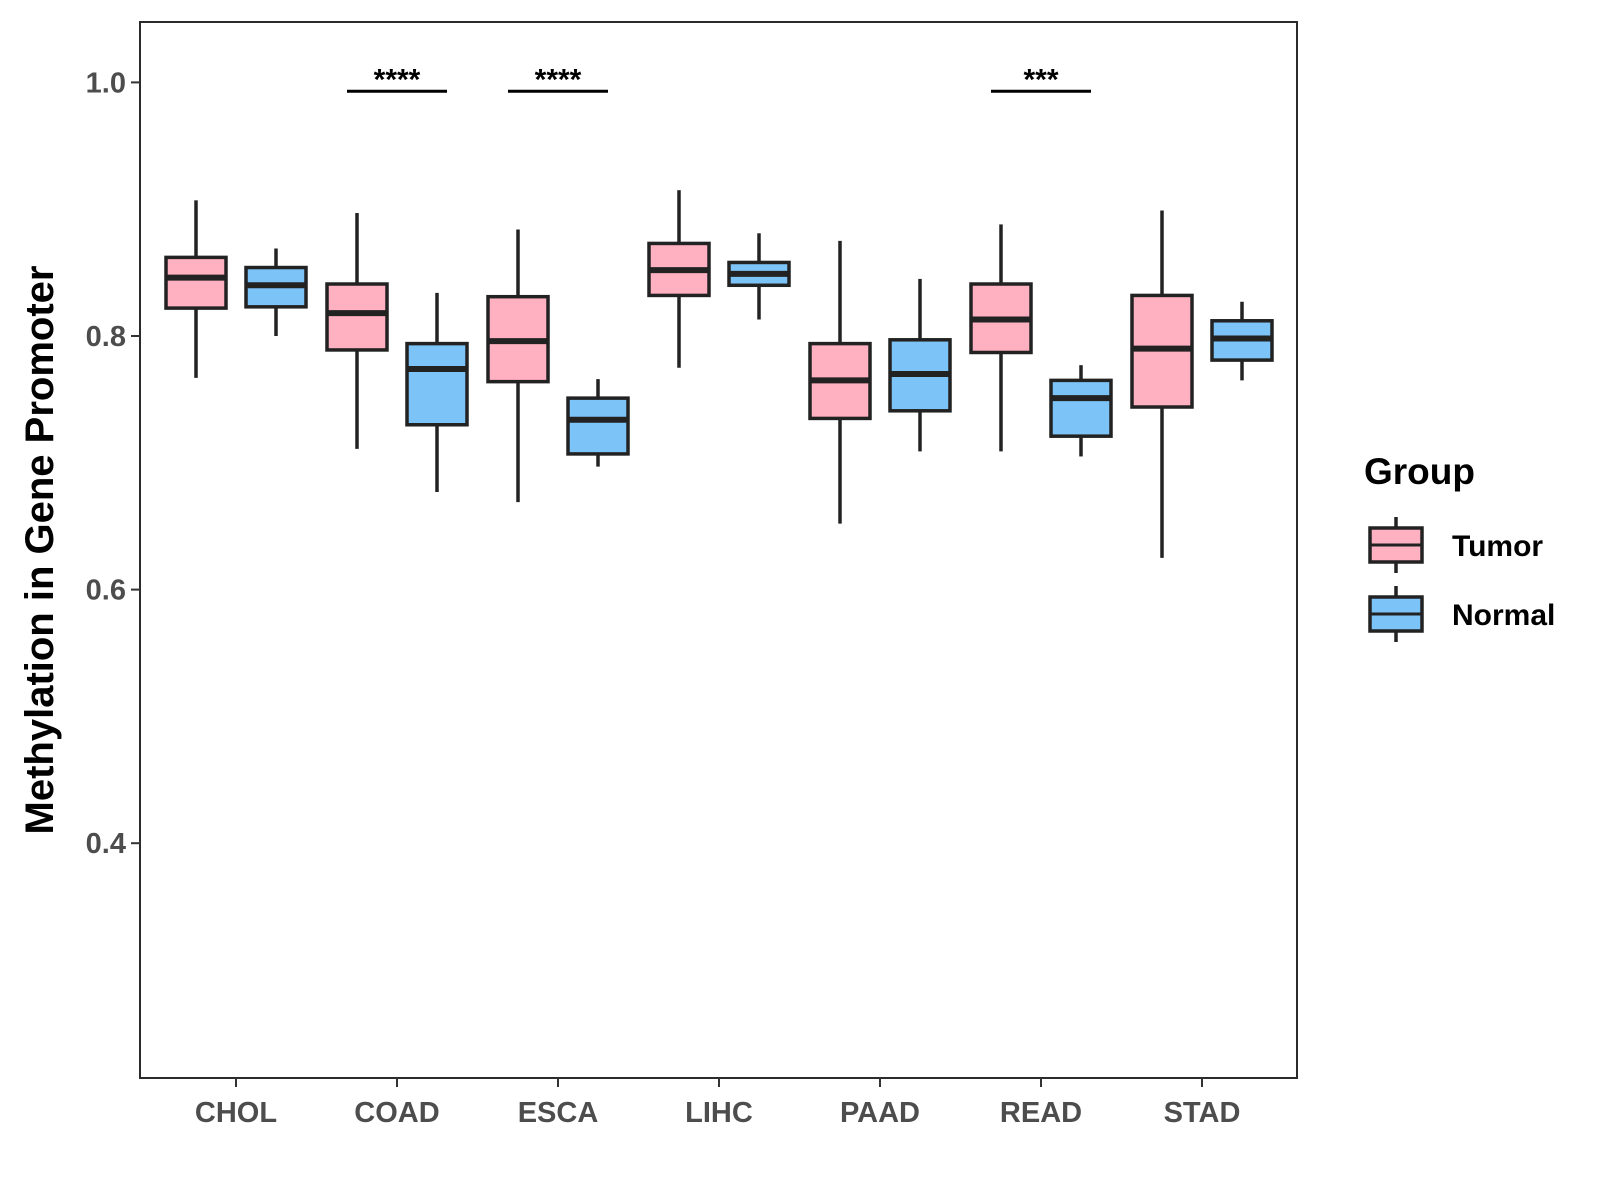  I want to click on x-axis: CHOL COAD ESCA LIHC PAAD READ STAD, so click(717, 1103).